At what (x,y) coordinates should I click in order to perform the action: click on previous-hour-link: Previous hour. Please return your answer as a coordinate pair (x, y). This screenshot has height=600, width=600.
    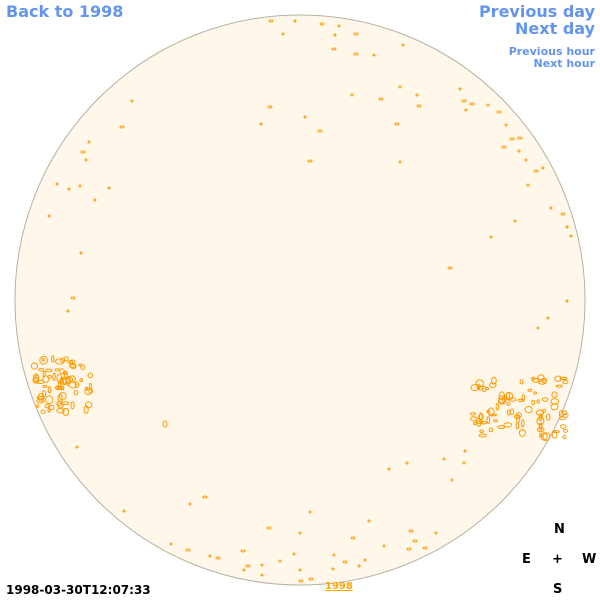
    Looking at the image, I should click on (551, 51).